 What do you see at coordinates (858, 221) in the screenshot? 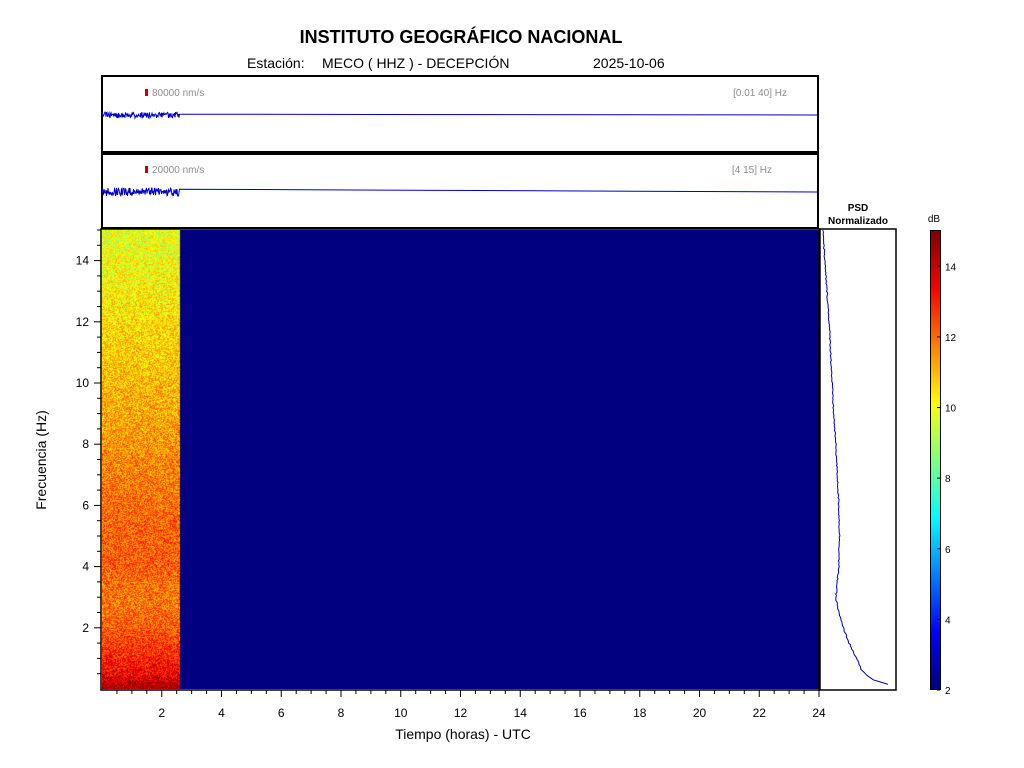
I see `psd-subtitle: Normalizado` at bounding box center [858, 221].